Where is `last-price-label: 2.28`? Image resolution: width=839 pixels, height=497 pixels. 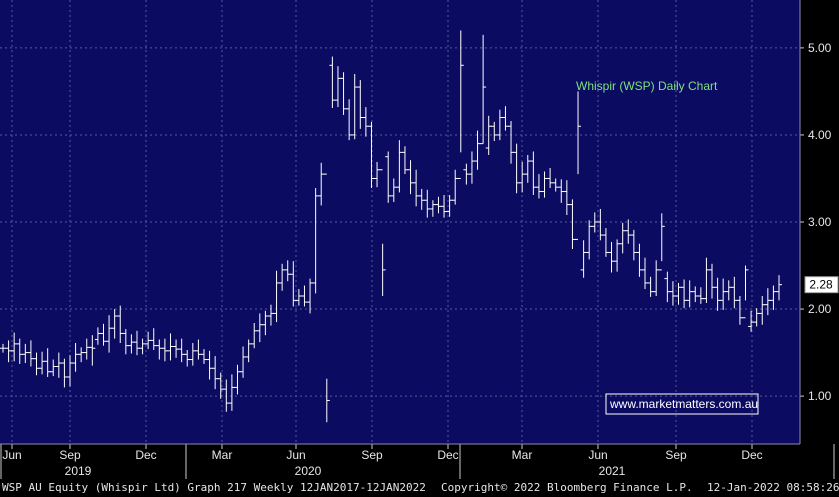
last-price-label: 2.28 is located at coordinates (821, 285).